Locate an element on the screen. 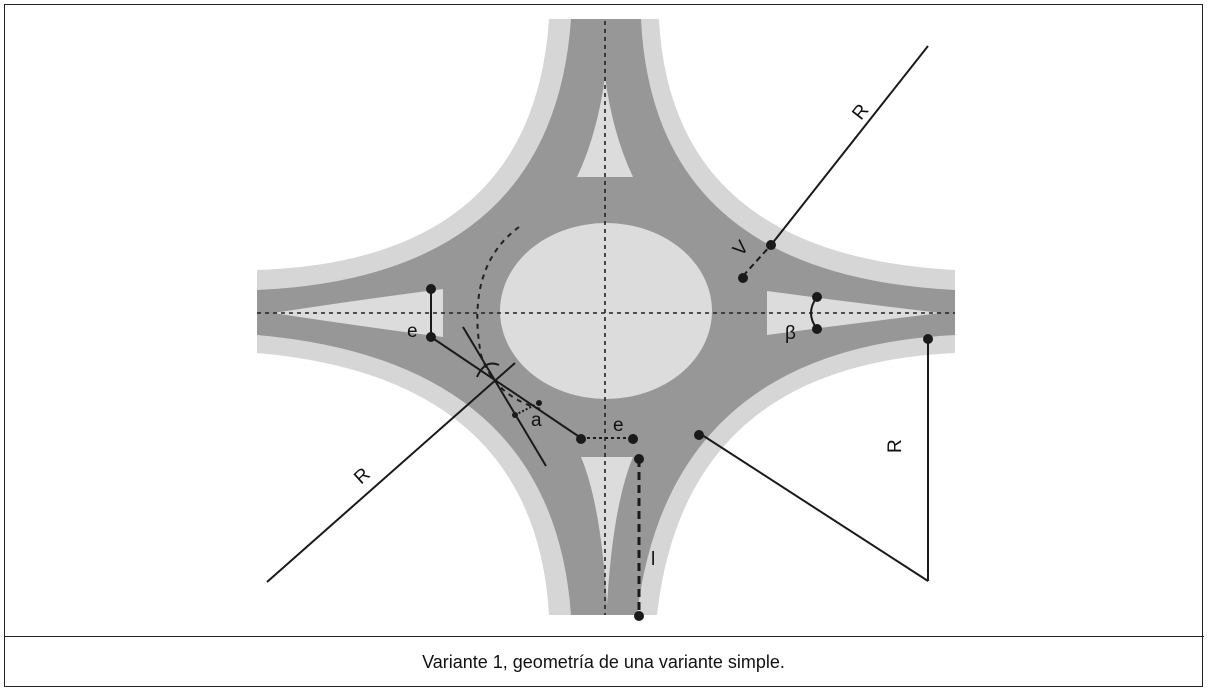 This screenshot has width=1209, height=693. splitter-island-right is located at coordinates (854, 313).